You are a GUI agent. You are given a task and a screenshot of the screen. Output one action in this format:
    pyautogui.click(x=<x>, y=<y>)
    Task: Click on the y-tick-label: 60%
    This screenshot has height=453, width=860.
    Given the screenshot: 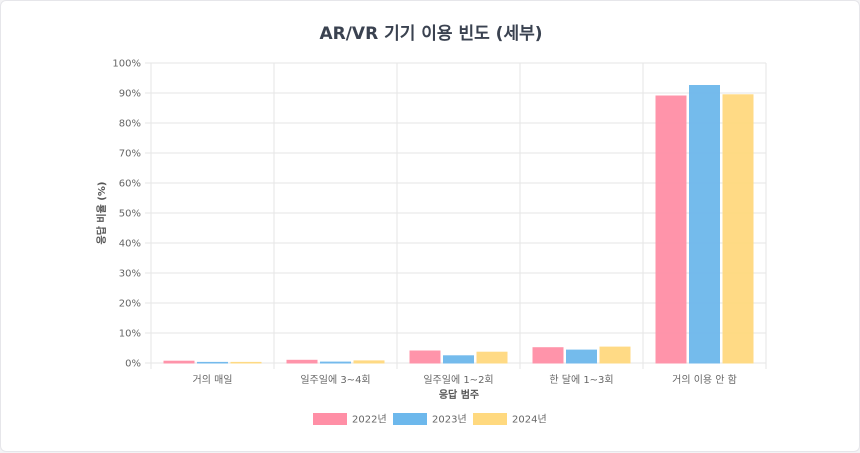 What is the action you would take?
    pyautogui.click(x=130, y=184)
    